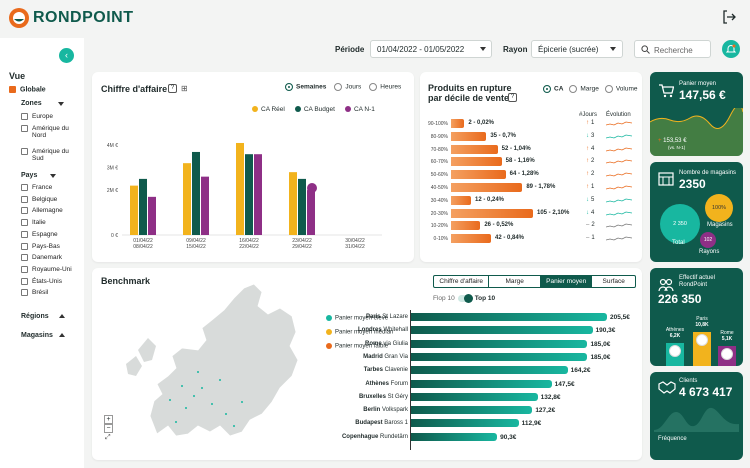 This screenshot has height=468, width=750. What do you see at coordinates (394, 330) in the screenshot?
I see `store-name: Whitehall` at bounding box center [394, 330].